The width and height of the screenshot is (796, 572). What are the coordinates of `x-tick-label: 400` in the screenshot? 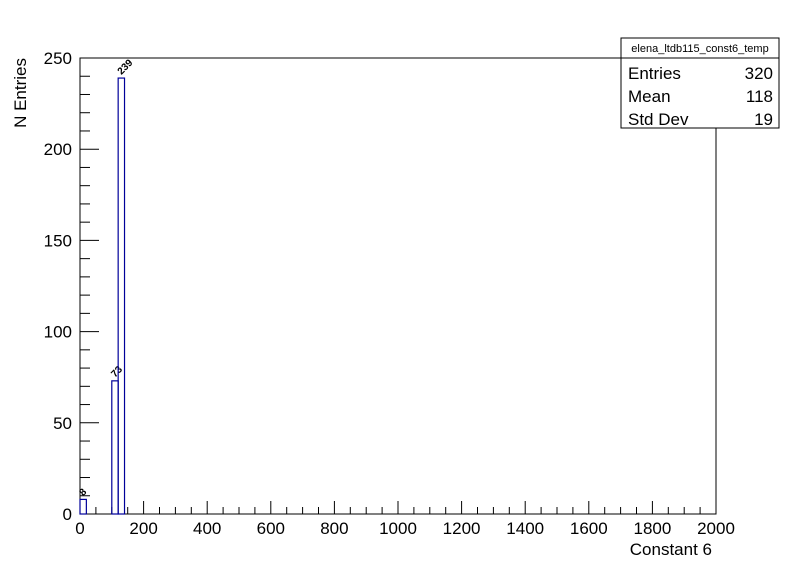 It's located at (207, 528).